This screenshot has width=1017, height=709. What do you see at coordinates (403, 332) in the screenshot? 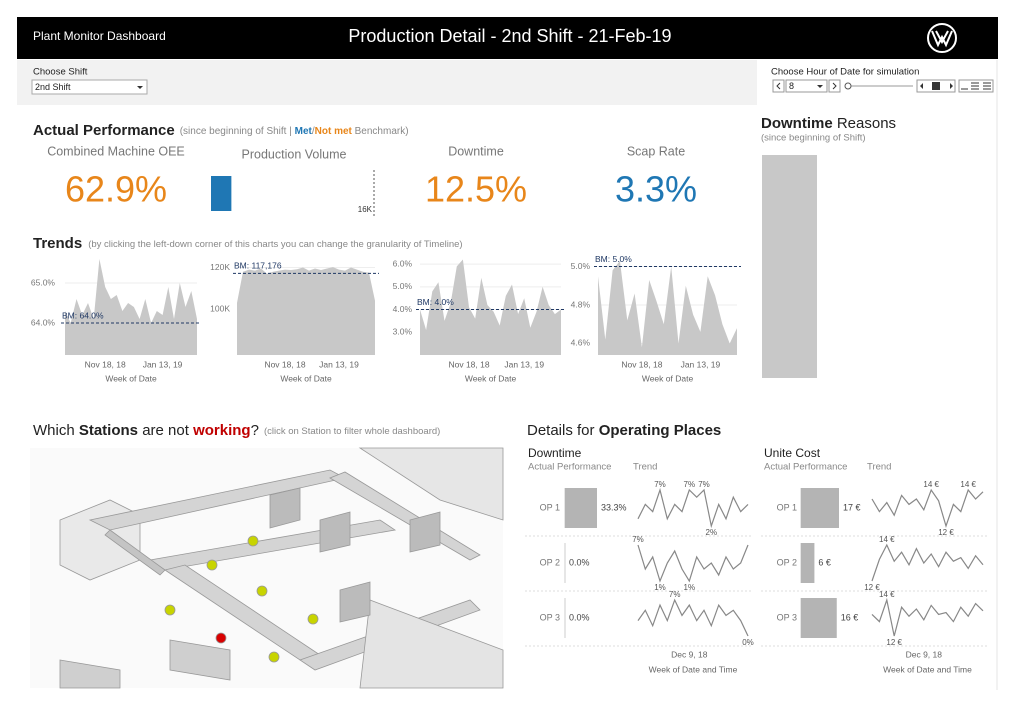
I see `y-tick-label: 3.0%` at bounding box center [403, 332].